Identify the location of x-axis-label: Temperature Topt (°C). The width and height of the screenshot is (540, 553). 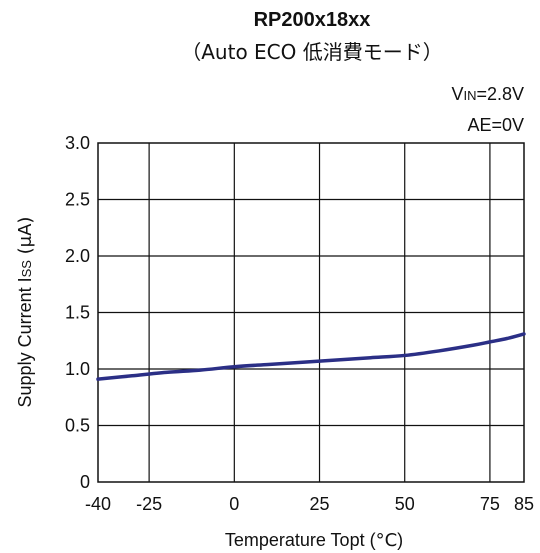
(314, 540).